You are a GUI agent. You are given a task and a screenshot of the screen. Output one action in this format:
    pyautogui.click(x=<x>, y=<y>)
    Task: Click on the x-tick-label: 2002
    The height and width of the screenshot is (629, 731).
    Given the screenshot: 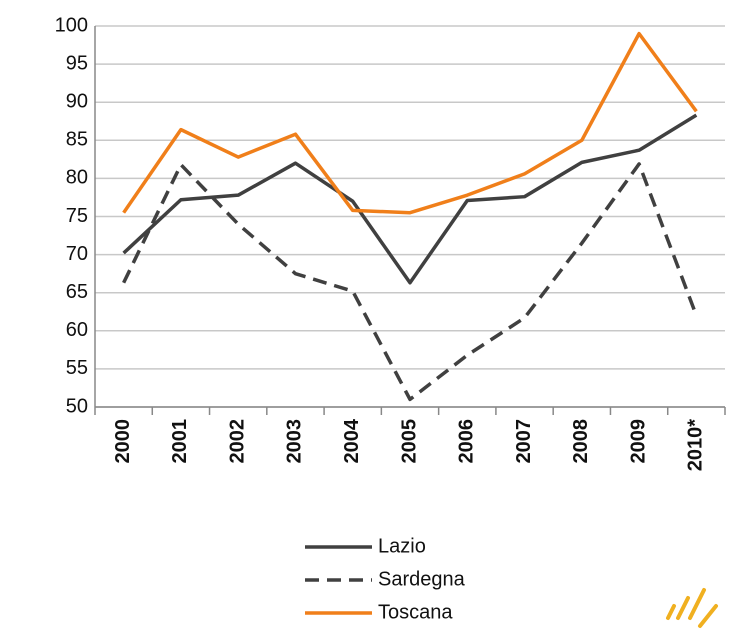 What is the action you would take?
    pyautogui.click(x=237, y=441)
    